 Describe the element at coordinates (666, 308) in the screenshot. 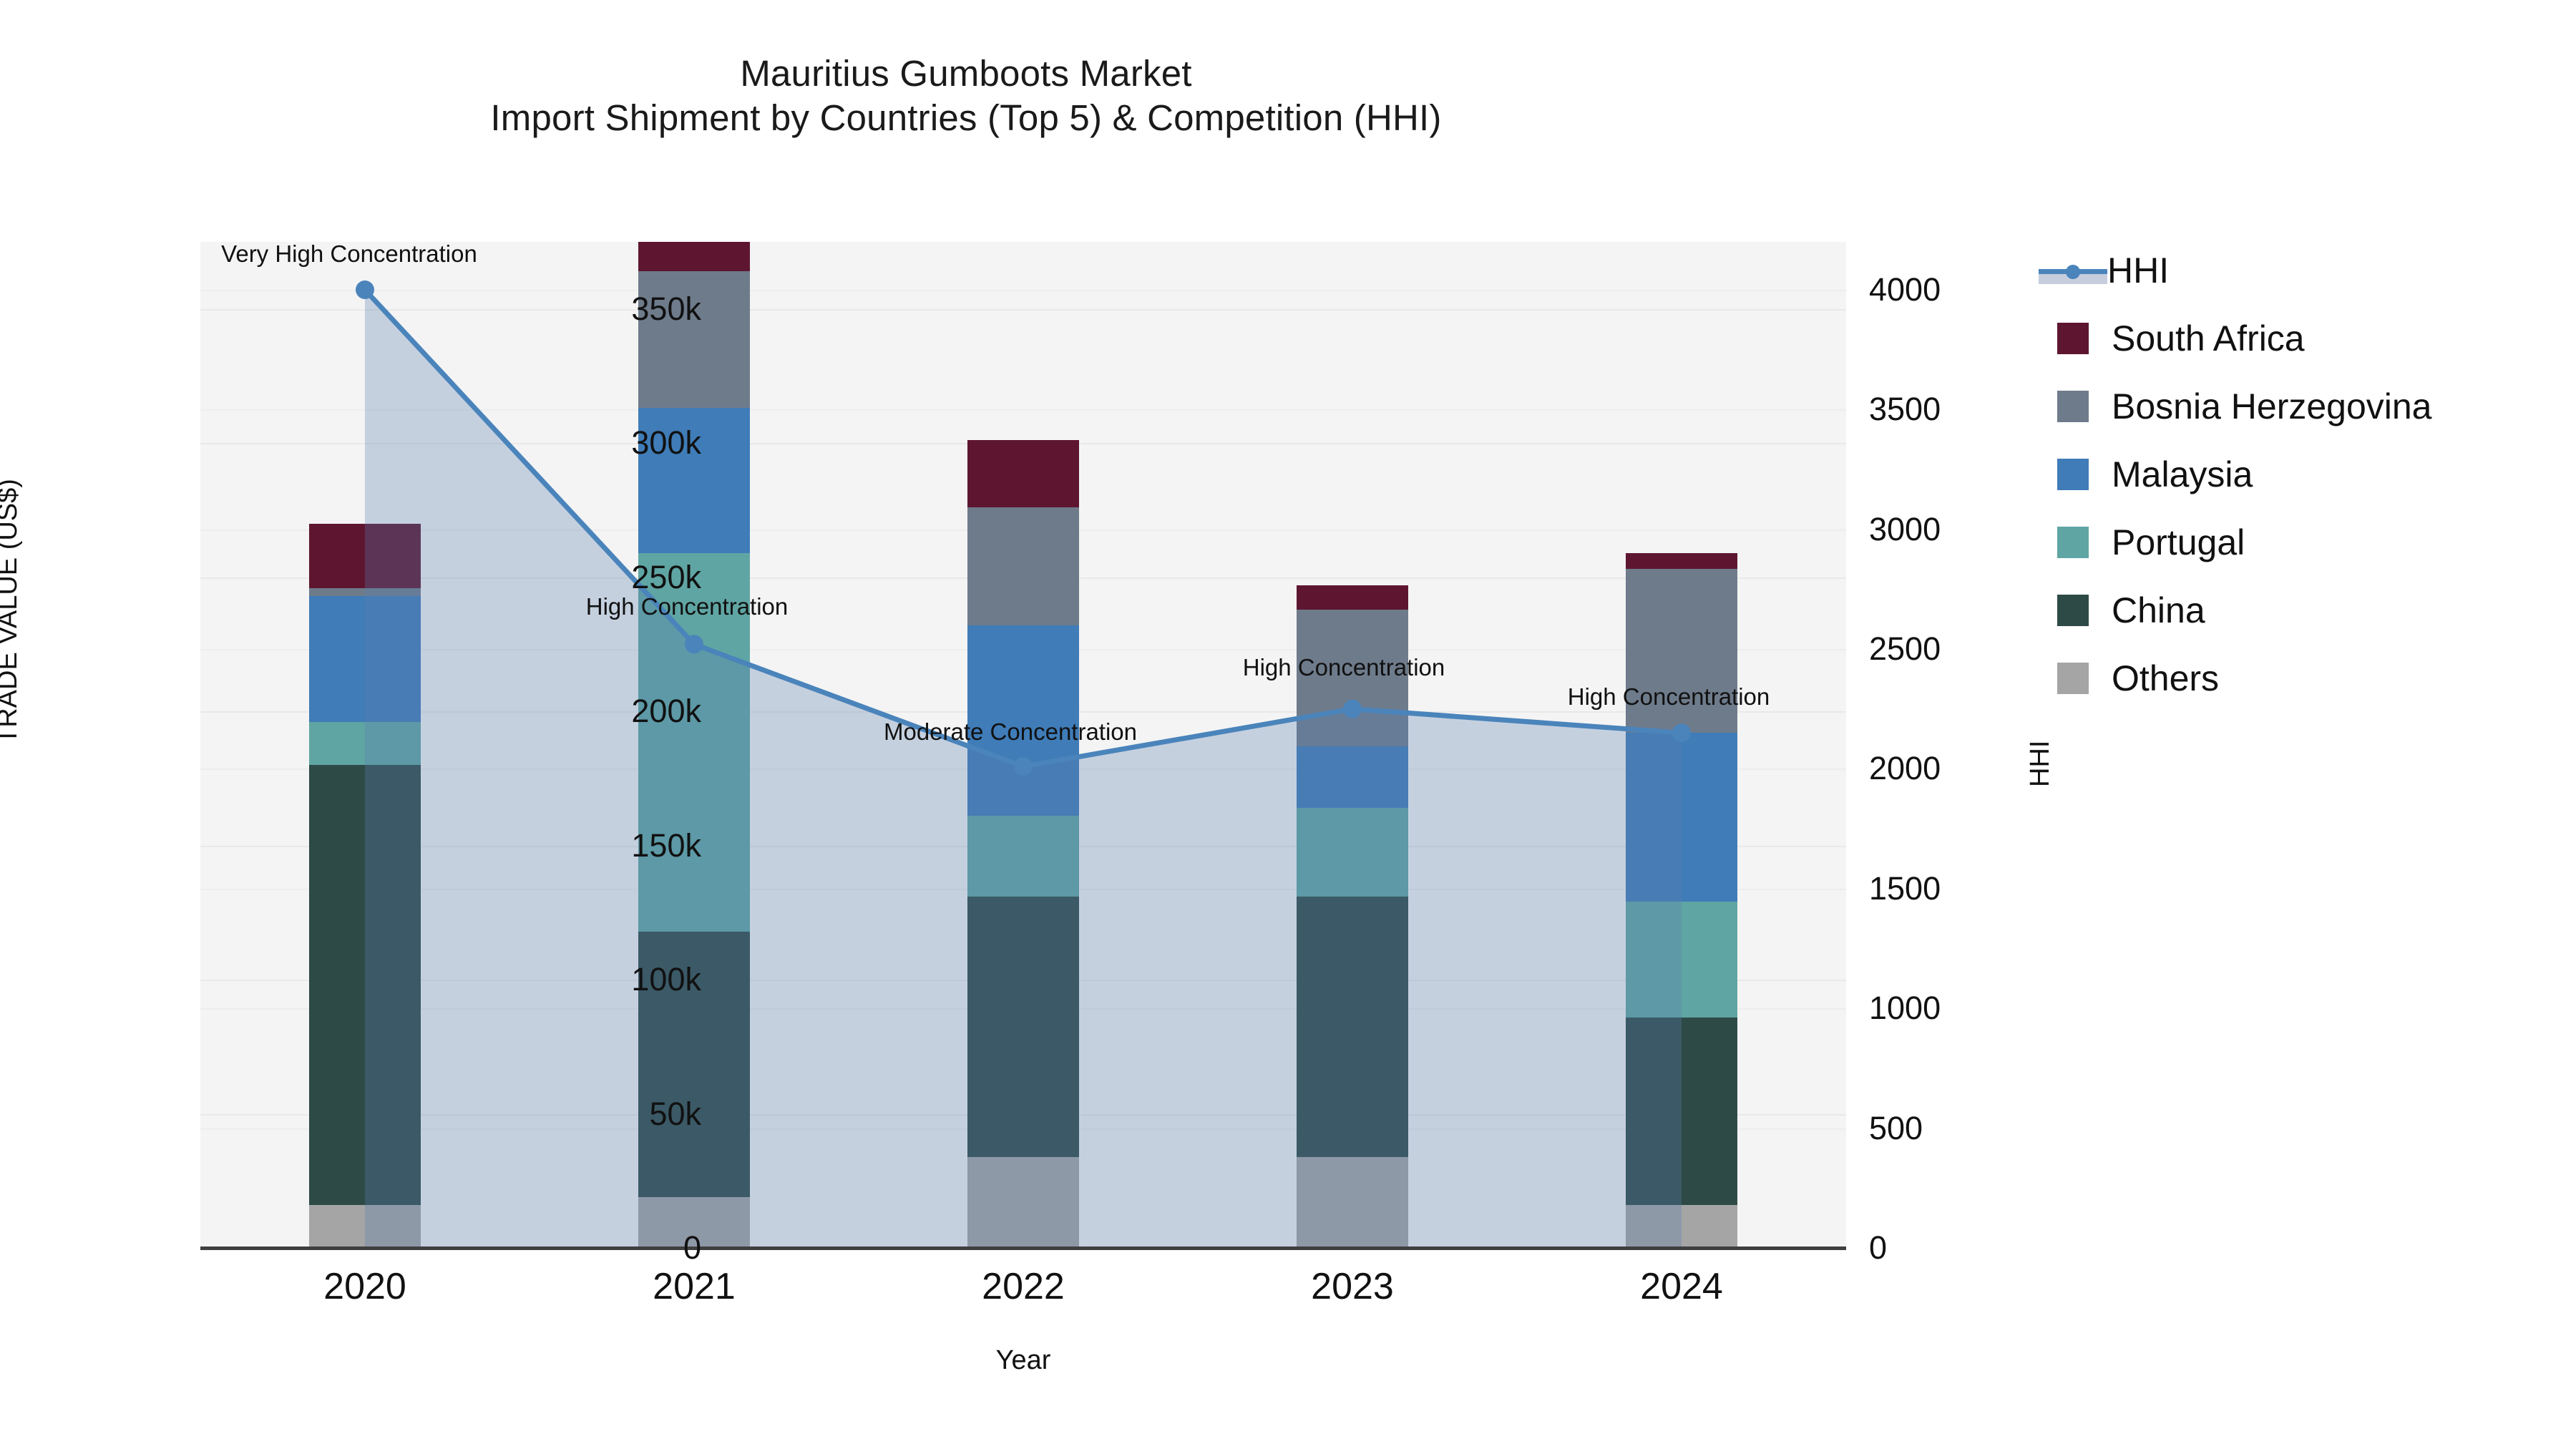

I see `y-tick-left-350k: 350k` at that location.